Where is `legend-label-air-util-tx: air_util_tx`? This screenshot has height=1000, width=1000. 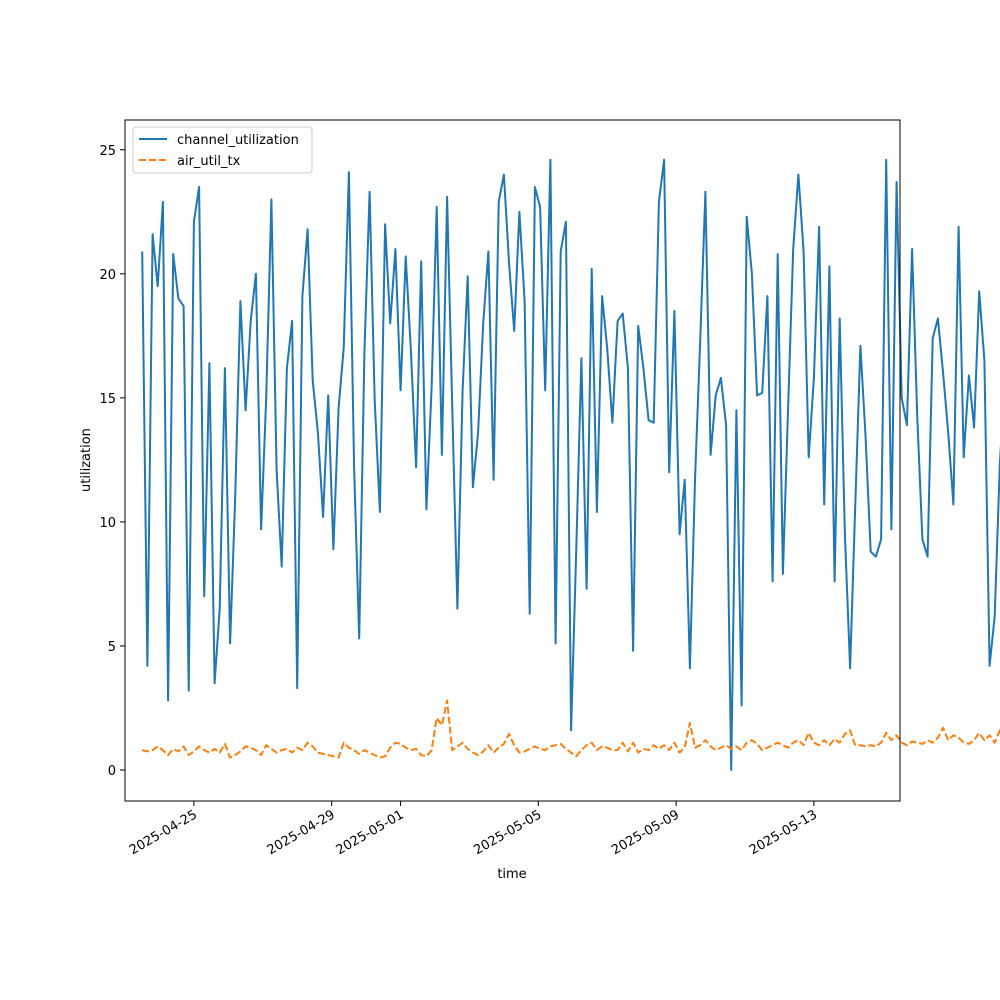 legend-label-air-util-tx: air_util_tx is located at coordinates (209, 161).